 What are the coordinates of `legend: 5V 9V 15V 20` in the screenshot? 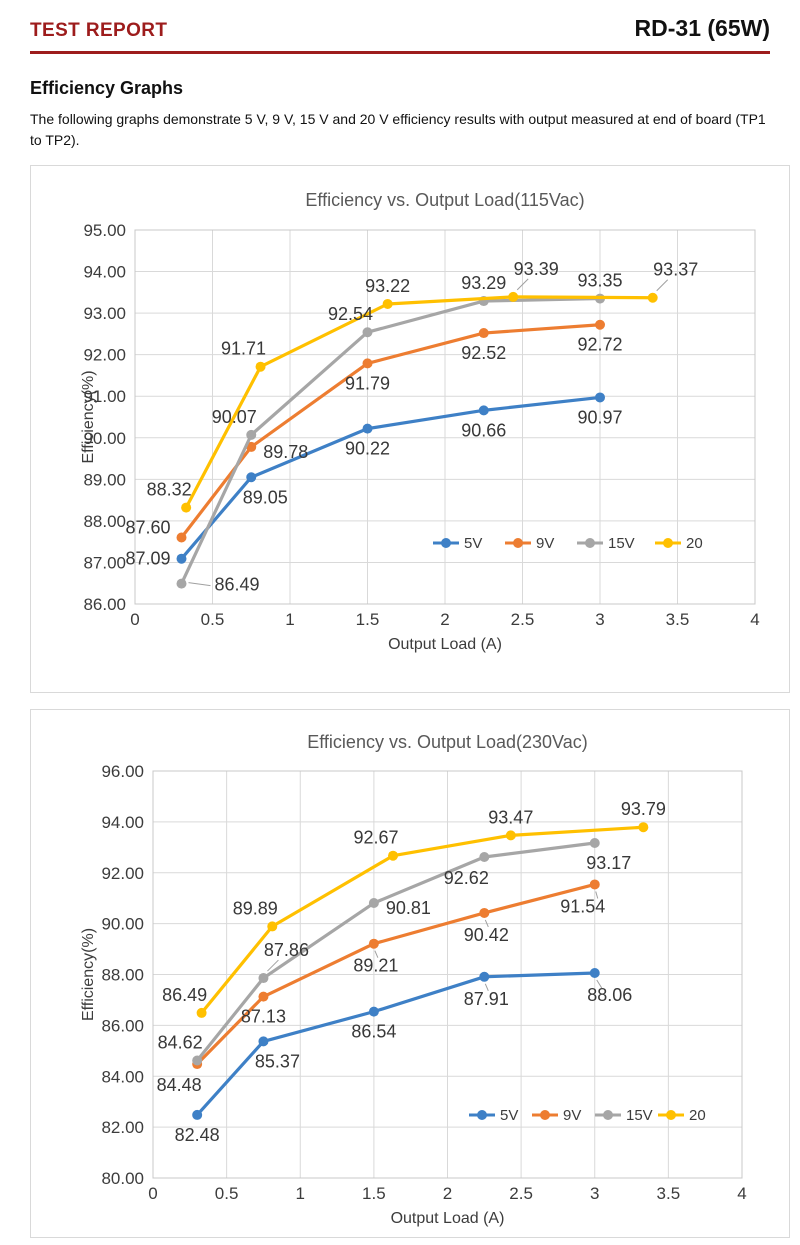 It's located at (568, 543).